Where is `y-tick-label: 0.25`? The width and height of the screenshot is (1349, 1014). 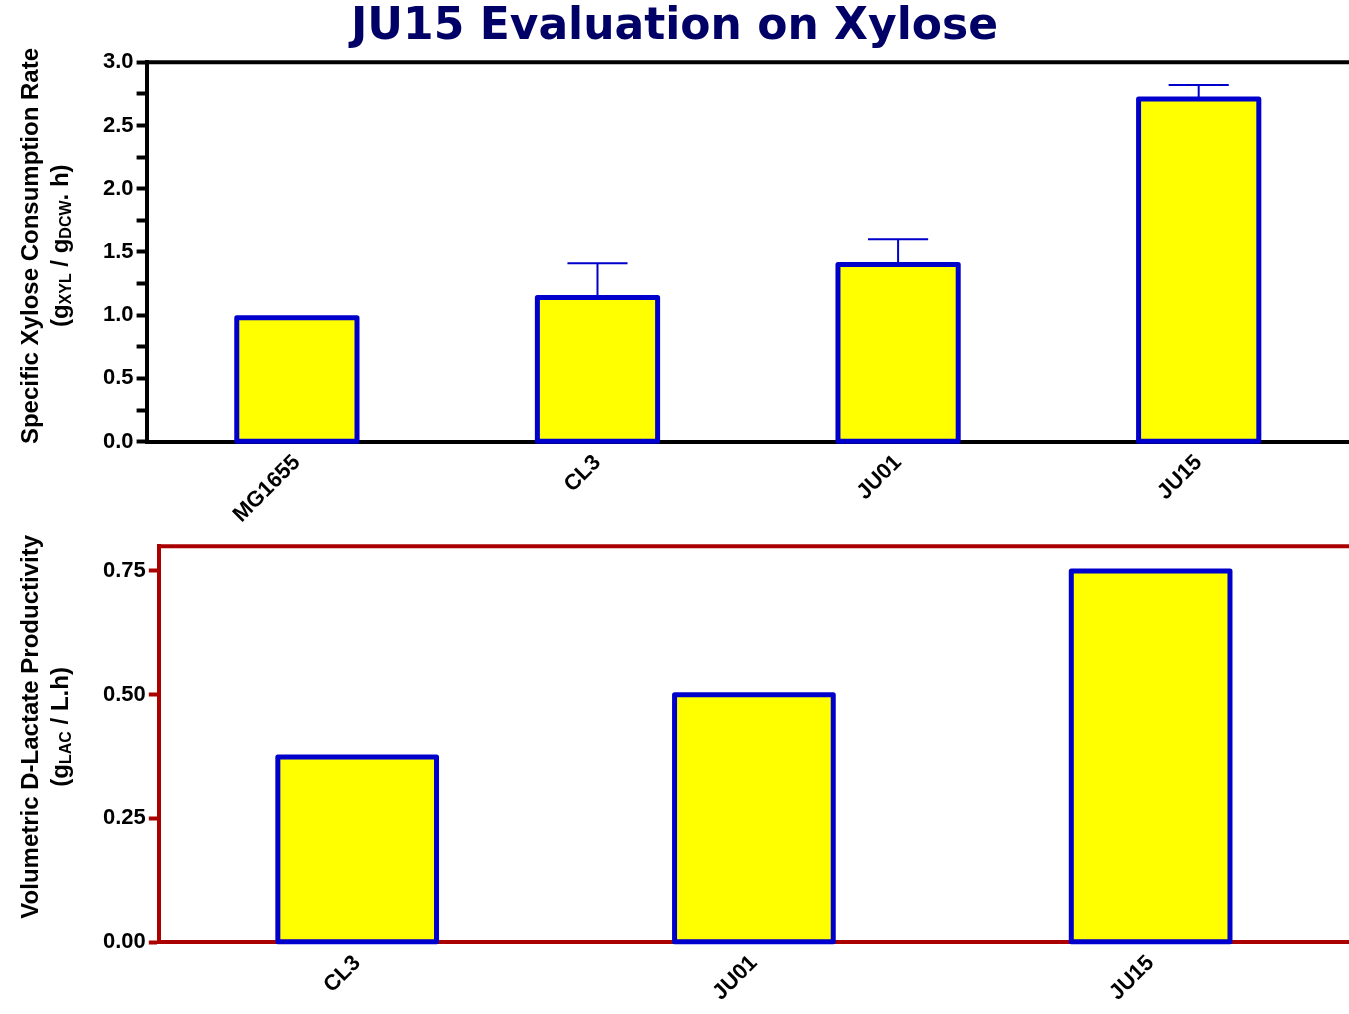
y-tick-label: 0.25 is located at coordinates (124, 817).